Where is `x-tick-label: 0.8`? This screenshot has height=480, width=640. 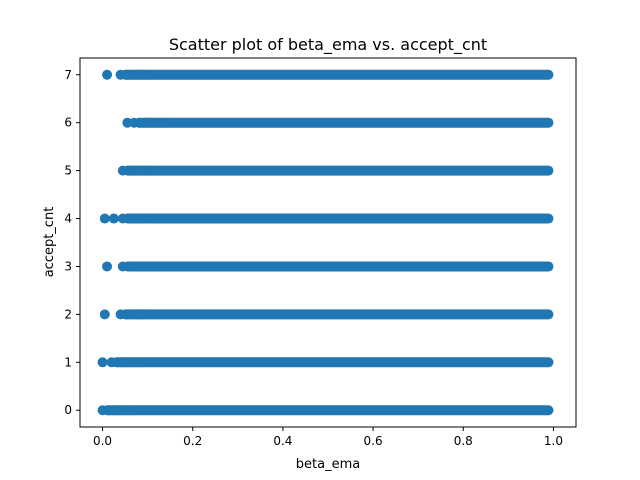
x-tick-label: 0.8 is located at coordinates (463, 441).